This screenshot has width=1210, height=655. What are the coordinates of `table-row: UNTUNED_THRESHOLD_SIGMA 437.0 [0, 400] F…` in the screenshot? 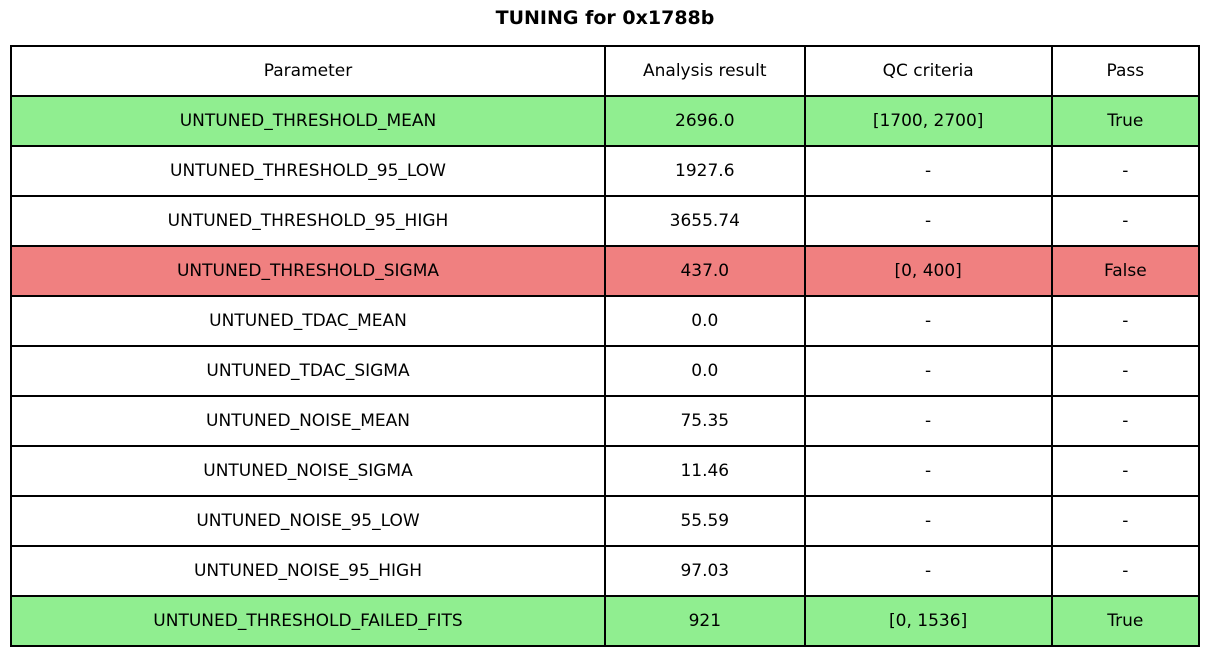 It's located at (605, 271).